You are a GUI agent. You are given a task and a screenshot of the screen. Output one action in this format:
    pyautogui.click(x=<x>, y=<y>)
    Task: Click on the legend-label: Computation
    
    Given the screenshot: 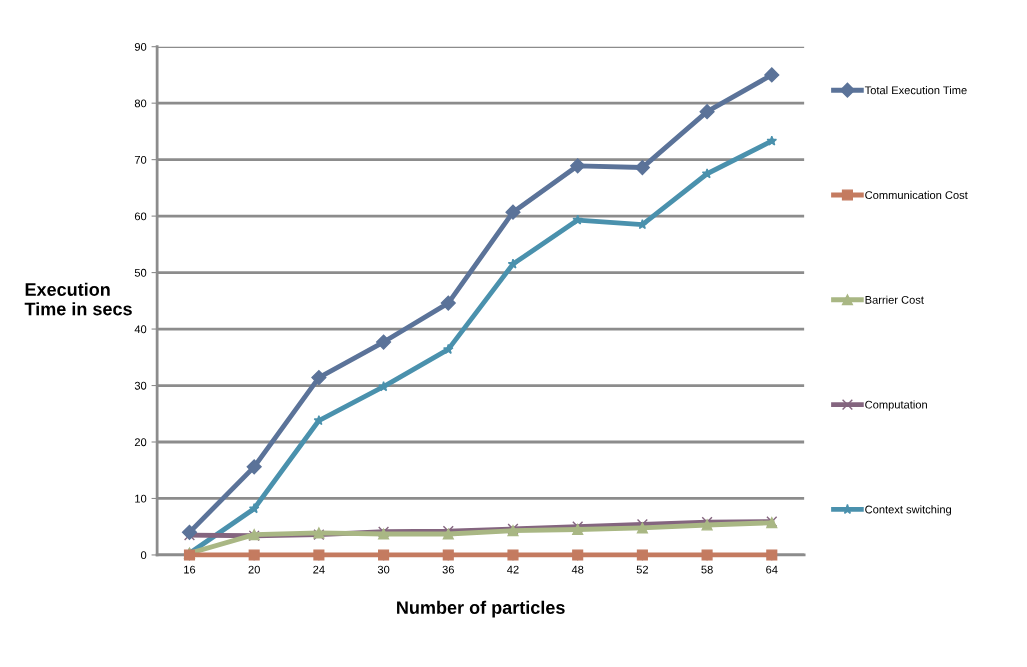 What is the action you would take?
    pyautogui.click(x=896, y=405)
    